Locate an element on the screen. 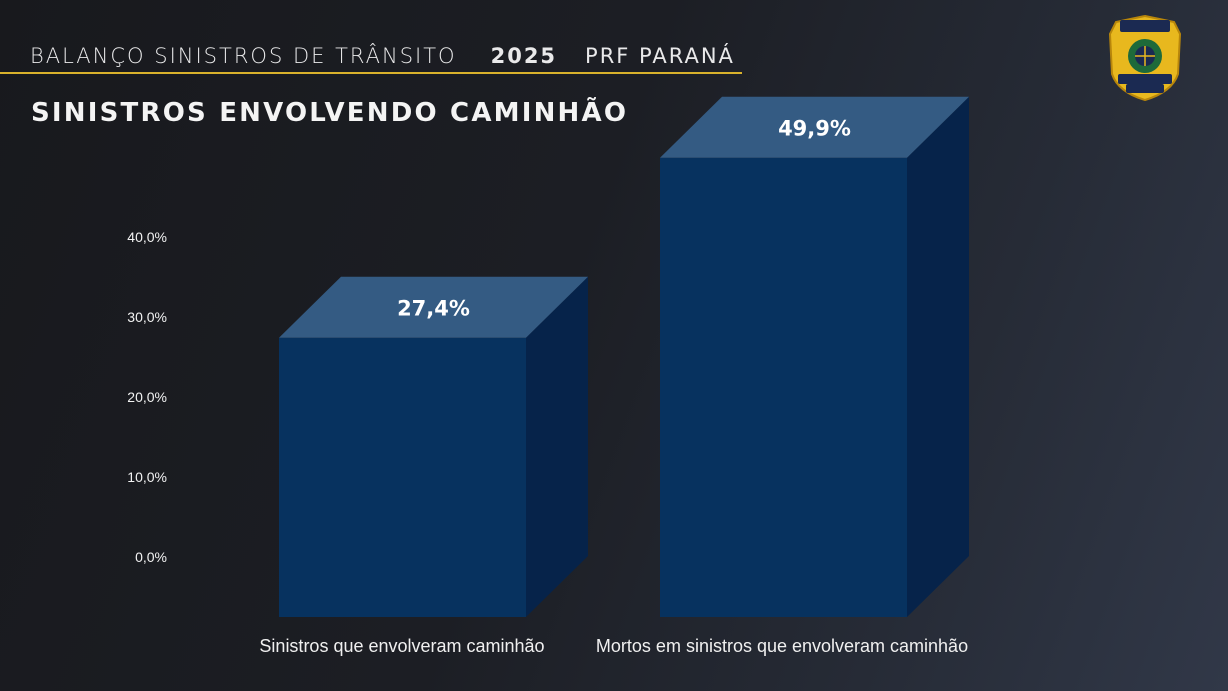 The image size is (1228, 691). y-tick-label: 10,0% is located at coordinates (147, 477).